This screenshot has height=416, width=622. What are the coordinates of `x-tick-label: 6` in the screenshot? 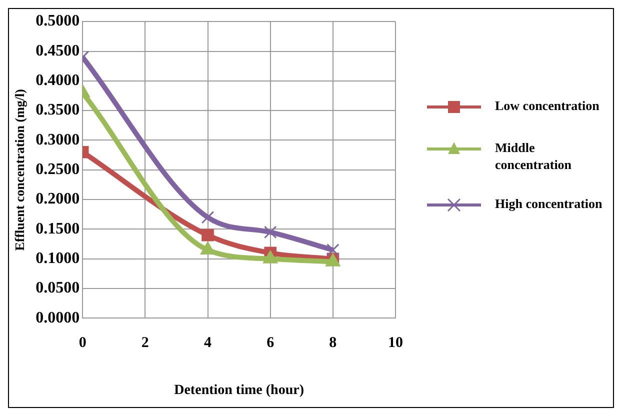 It's located at (270, 343).